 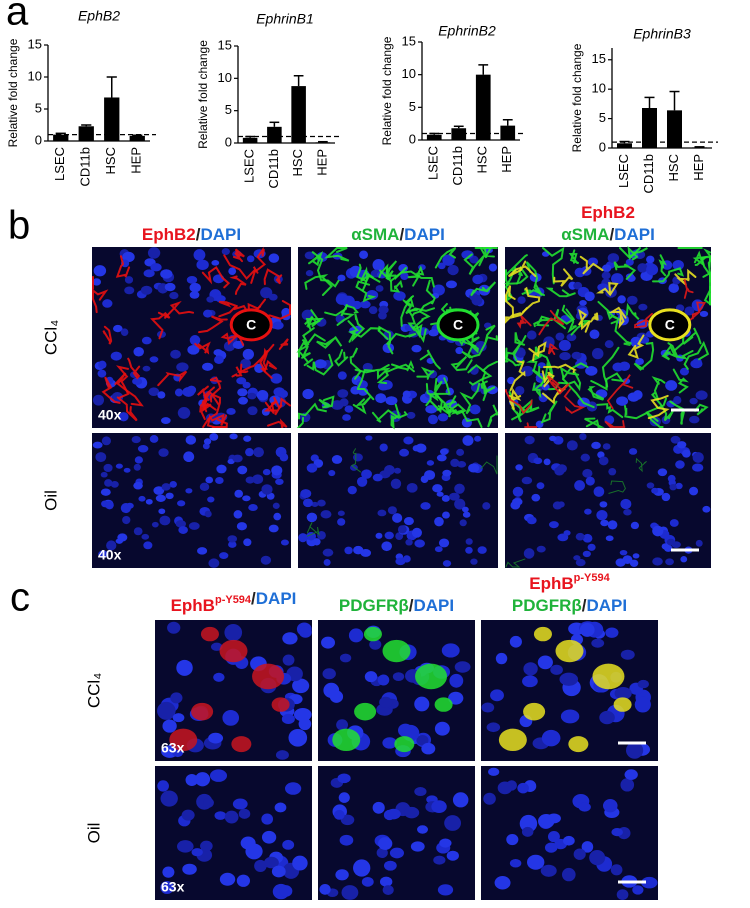 I want to click on micrograph, so click(x=398, y=500).